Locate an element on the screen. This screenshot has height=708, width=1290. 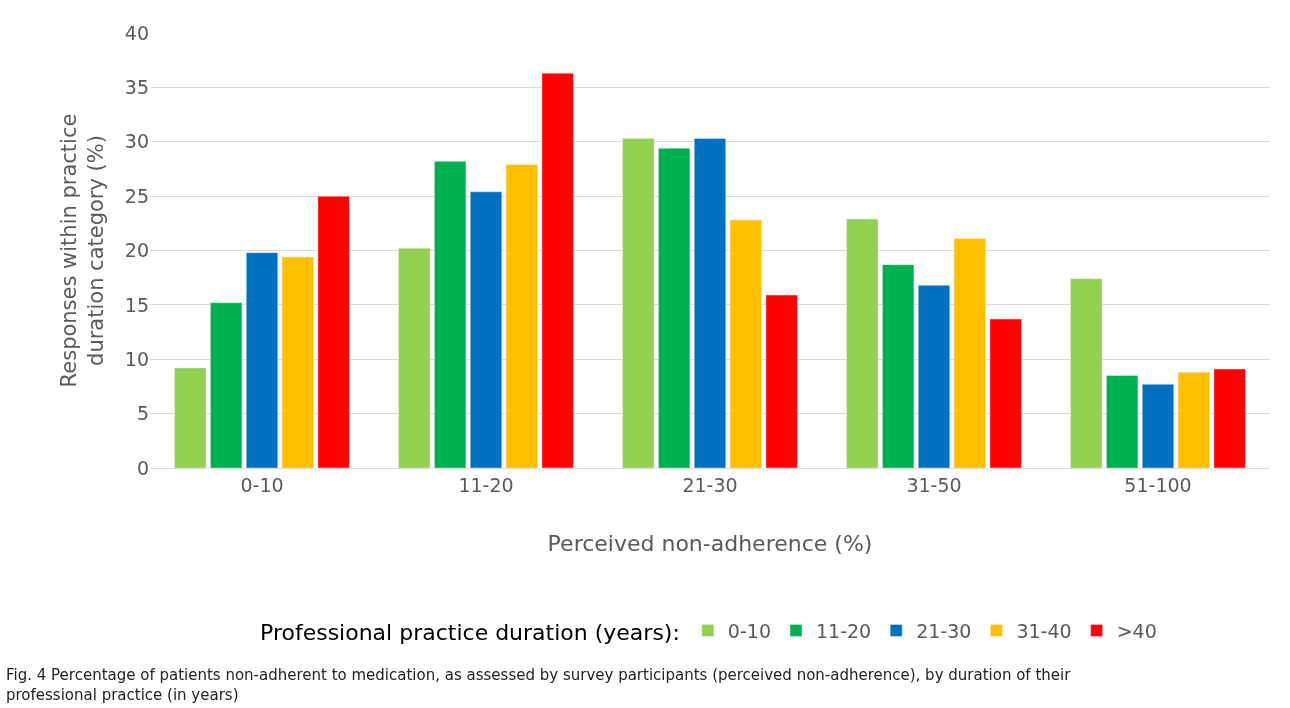
y-tick-label: 40 is located at coordinates (136, 32).